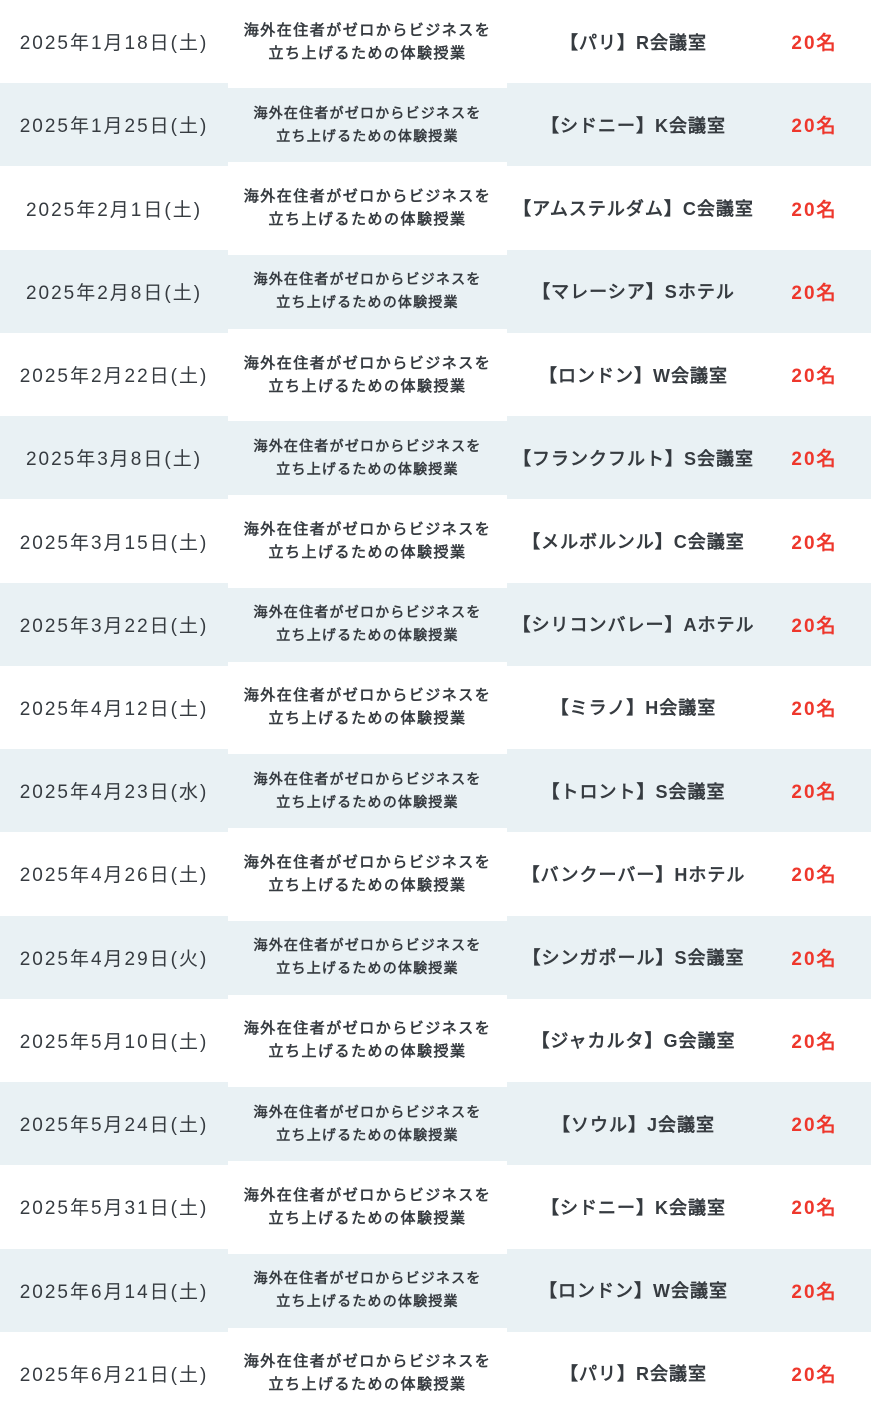 The height and width of the screenshot is (1415, 871). Describe the element at coordinates (114, 543) in the screenshot. I see `session-date: 2025年3月15日(土)` at that location.